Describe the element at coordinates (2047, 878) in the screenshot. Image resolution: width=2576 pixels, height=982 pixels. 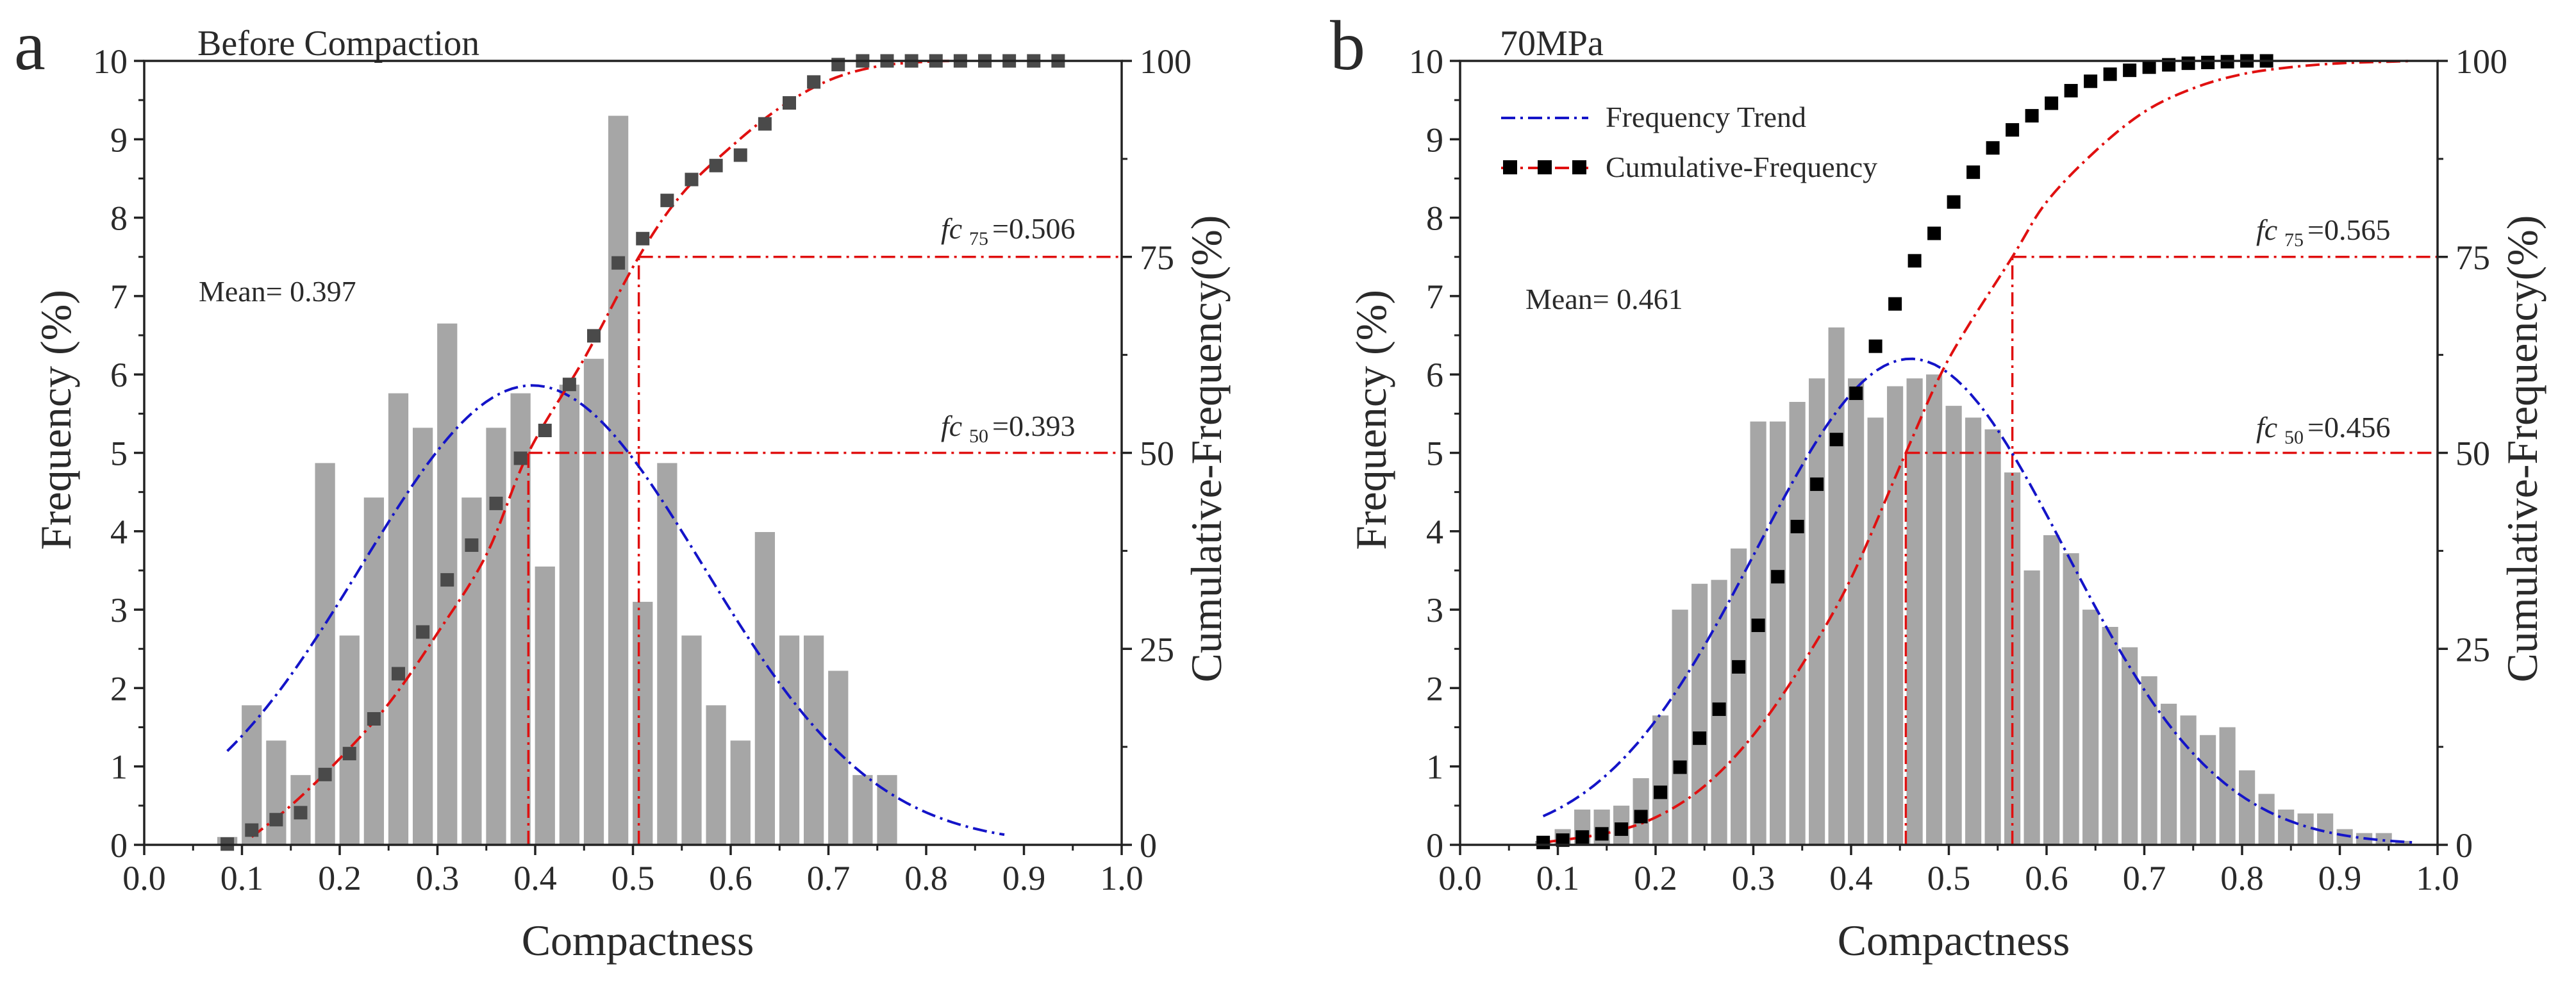
I see `x-tick-label-b-6: 0.6` at that location.